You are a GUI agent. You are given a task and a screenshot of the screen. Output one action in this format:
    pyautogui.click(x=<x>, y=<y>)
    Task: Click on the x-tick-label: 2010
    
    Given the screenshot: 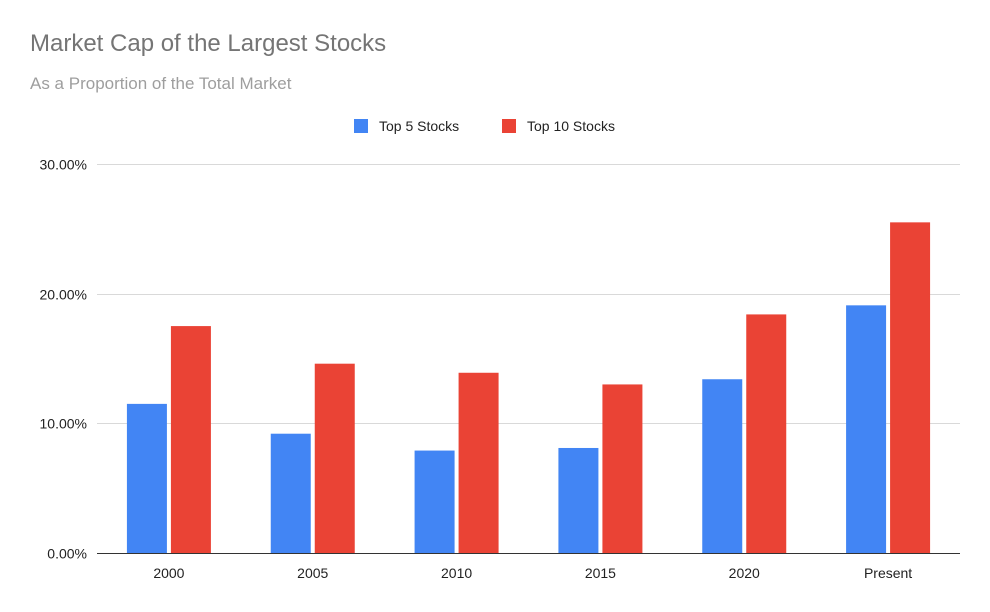 What is the action you would take?
    pyautogui.click(x=456, y=573)
    